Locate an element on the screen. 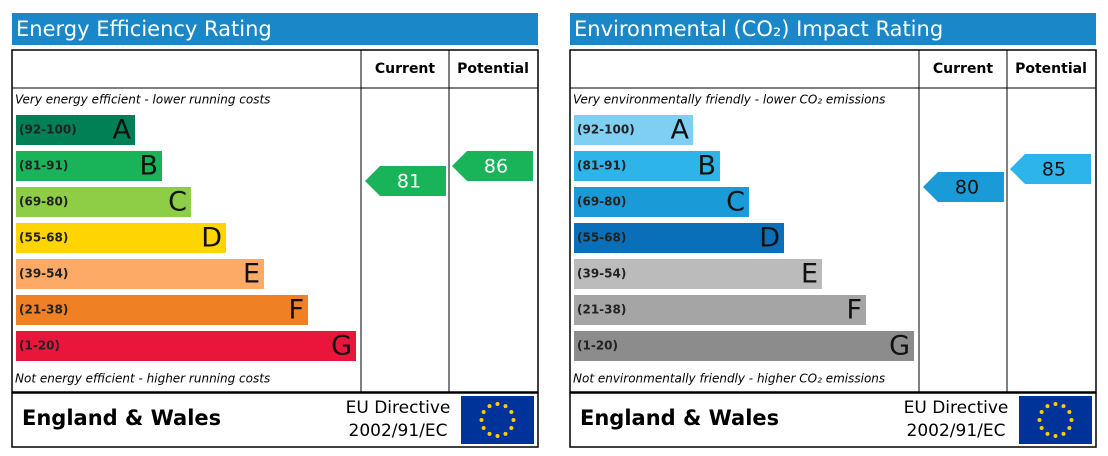 This screenshot has height=456, width=1108. rating-value: 81 is located at coordinates (409, 182).